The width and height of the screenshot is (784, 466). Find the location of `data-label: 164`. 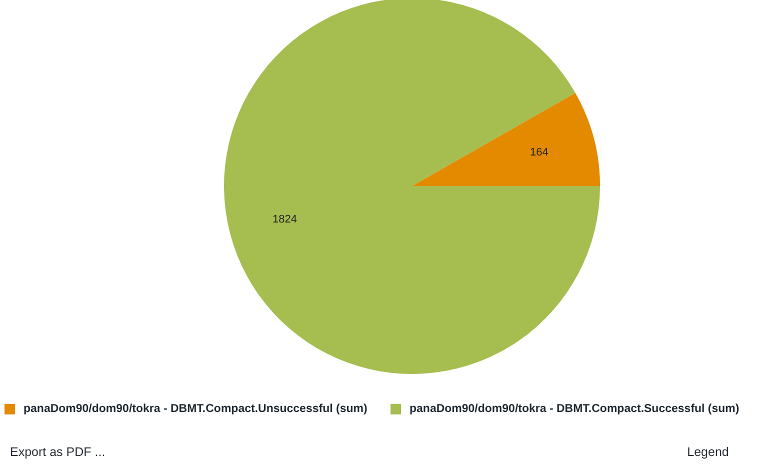

data-label: 164 is located at coordinates (539, 152).